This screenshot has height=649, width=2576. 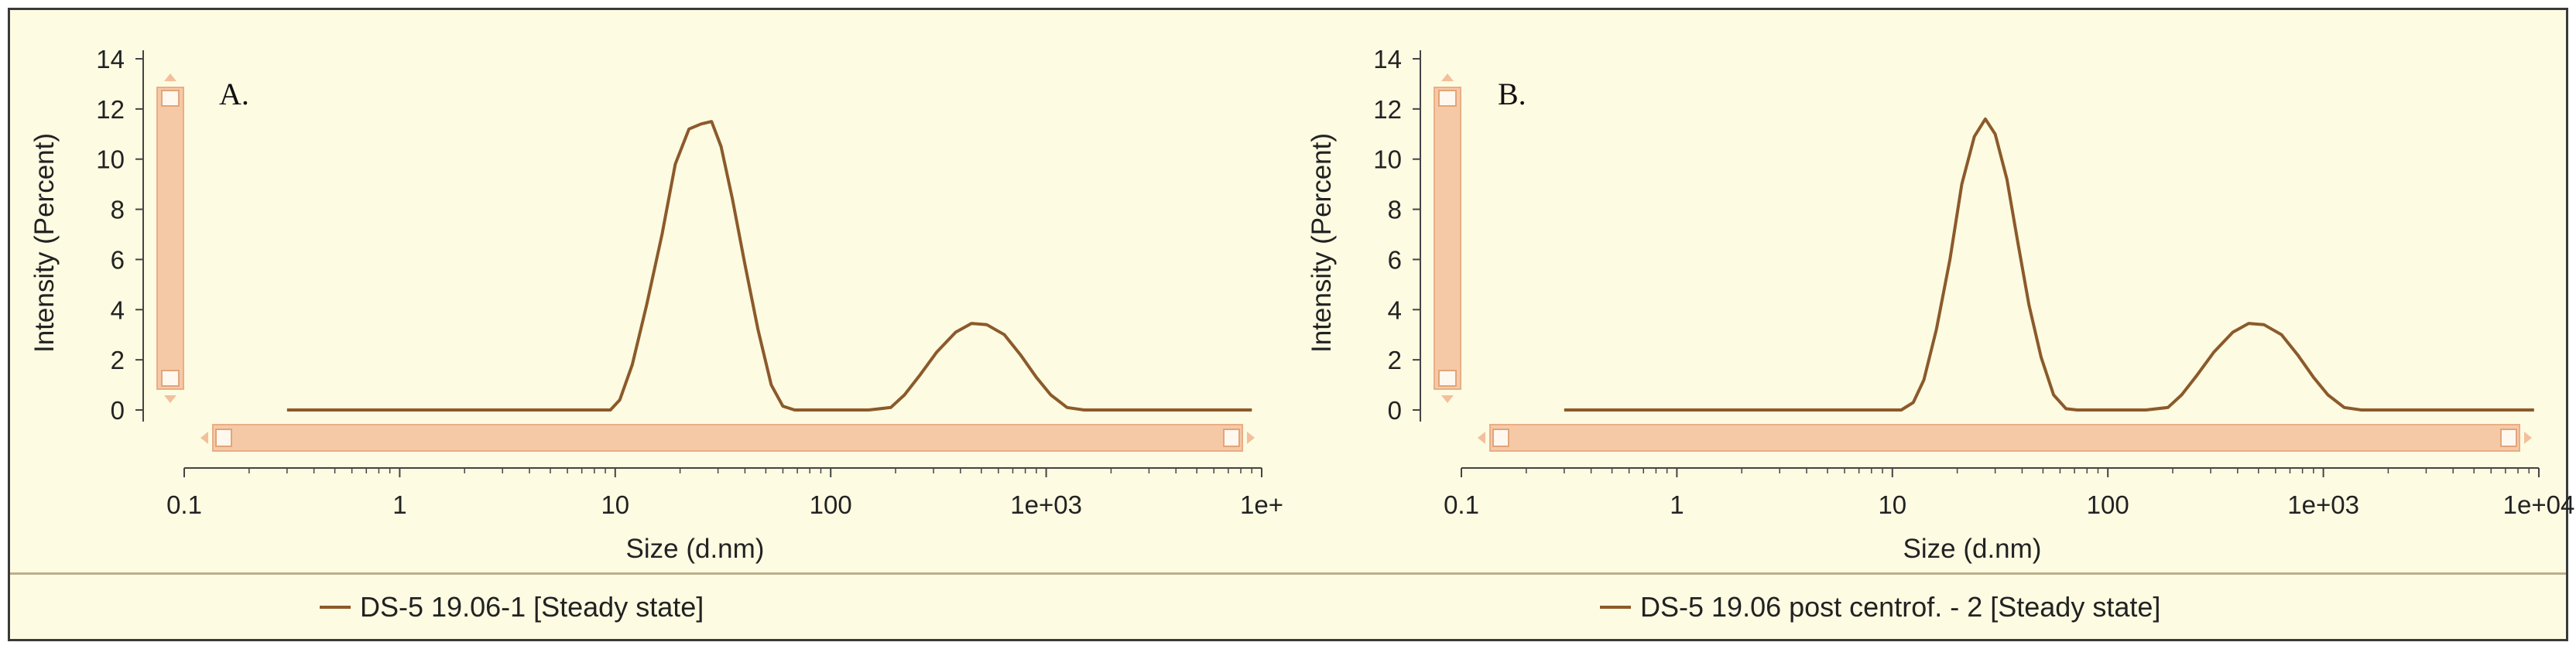 What do you see at coordinates (532, 607) in the screenshot?
I see `legend-label: DS-5 19.06-1 [Steady state]` at bounding box center [532, 607].